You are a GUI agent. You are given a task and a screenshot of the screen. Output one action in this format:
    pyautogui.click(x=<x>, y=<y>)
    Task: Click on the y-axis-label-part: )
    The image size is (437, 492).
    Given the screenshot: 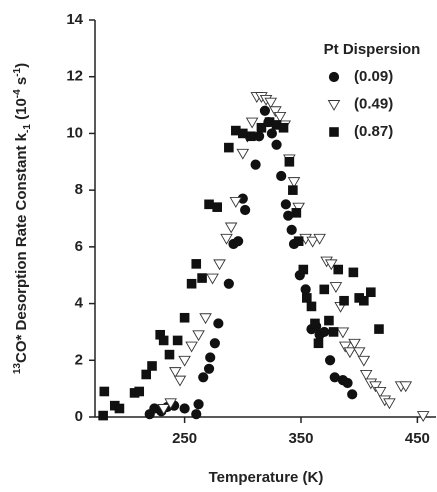 What is the action you would take?
    pyautogui.click(x=21, y=65)
    